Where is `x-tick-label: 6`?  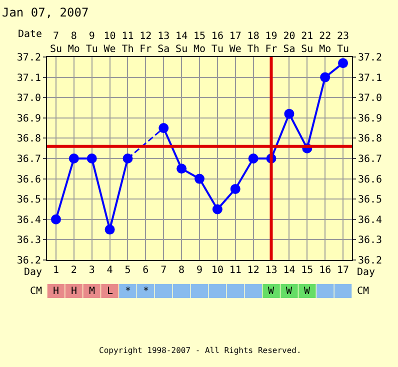 x-tick-label: 6 is located at coordinates (145, 270).